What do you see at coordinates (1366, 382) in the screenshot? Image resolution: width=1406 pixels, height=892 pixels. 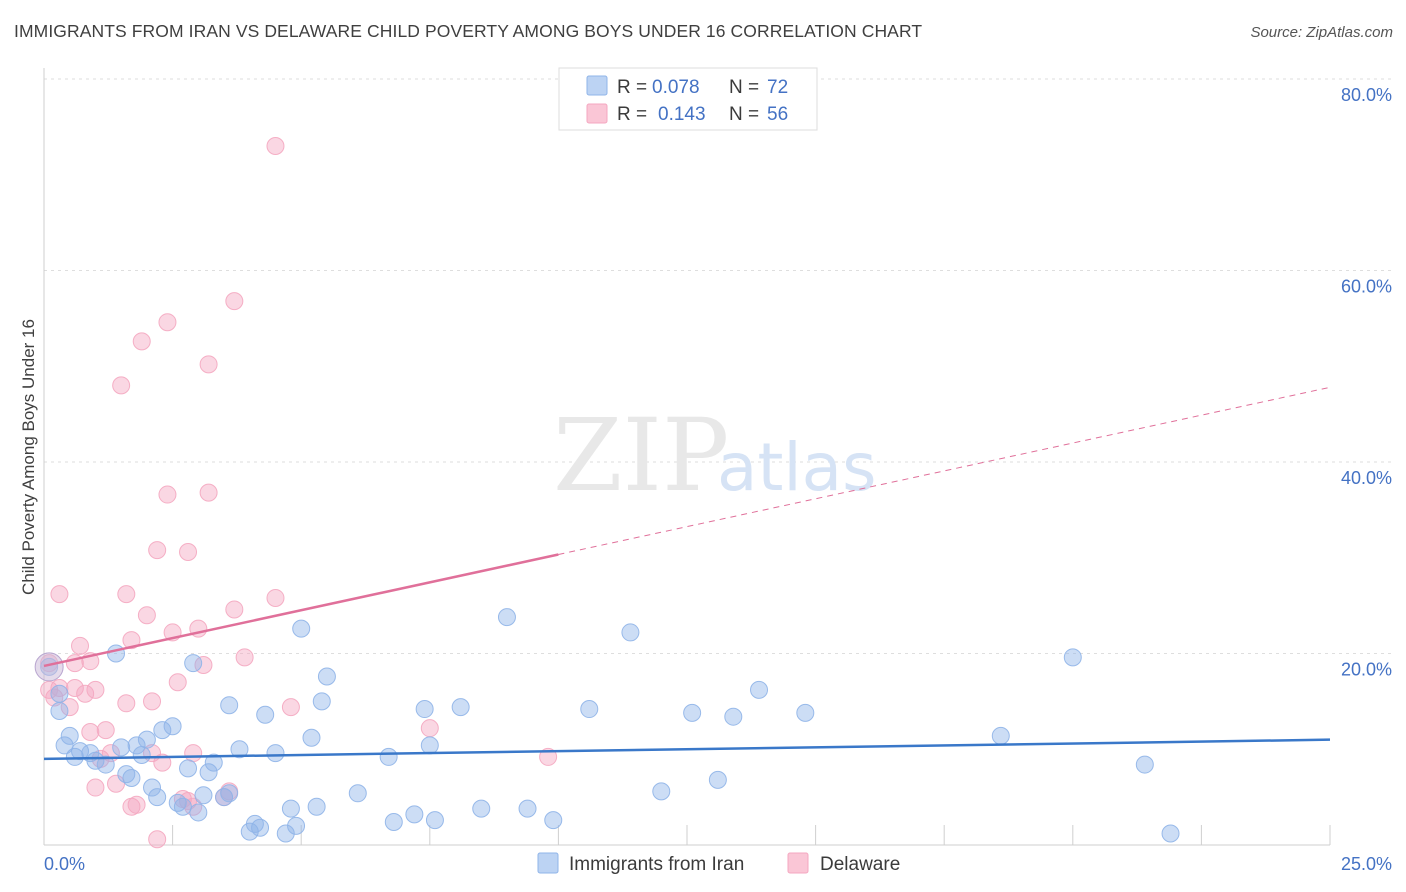 I see `y-tick-labels: 20.0% 40.0% 60.0% 80.0%` at bounding box center [1366, 382].